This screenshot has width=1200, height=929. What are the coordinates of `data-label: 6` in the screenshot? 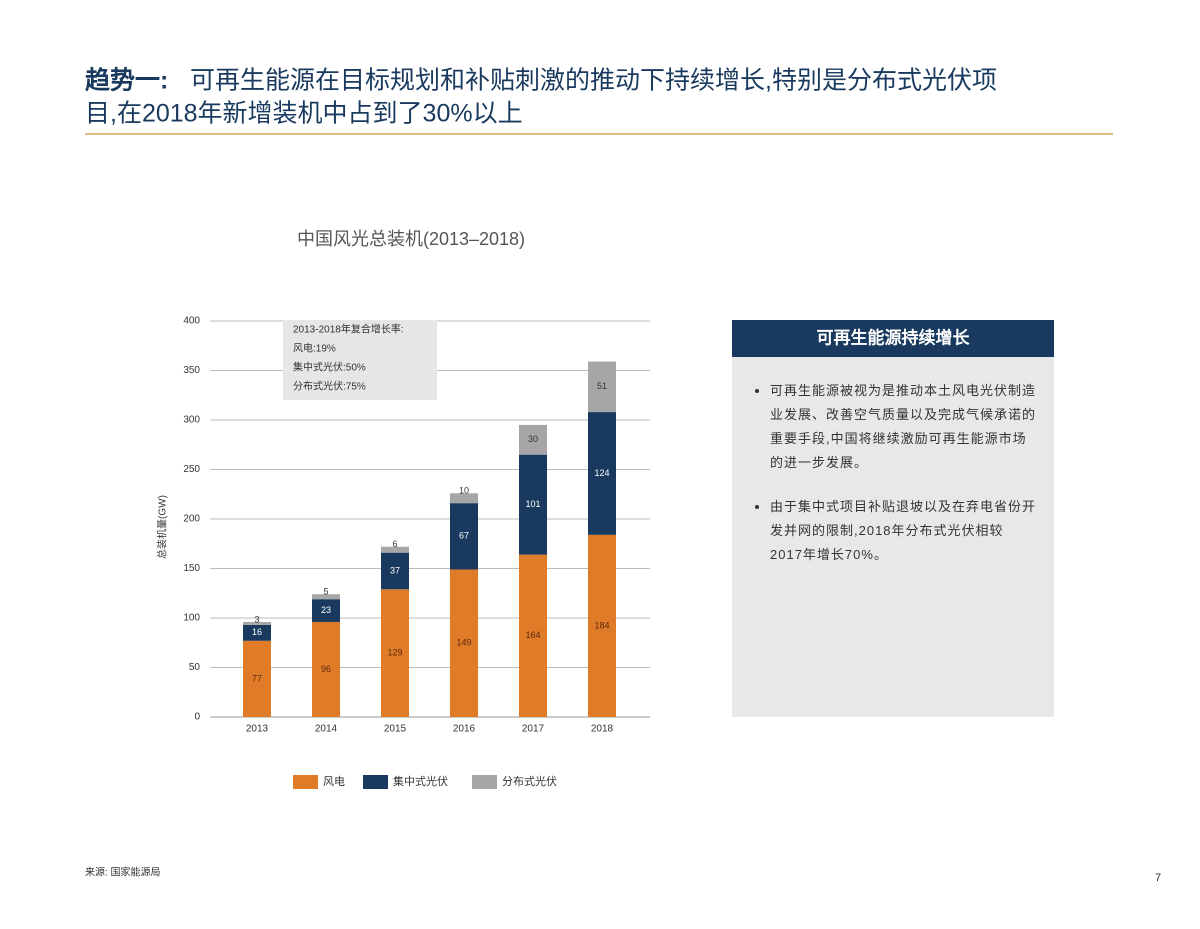 It's located at (394, 544).